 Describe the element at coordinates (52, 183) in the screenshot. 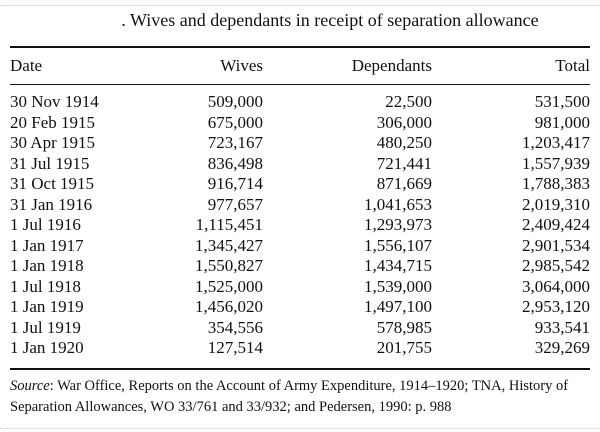

I see `cell-date: 31 Oct 1915` at that location.